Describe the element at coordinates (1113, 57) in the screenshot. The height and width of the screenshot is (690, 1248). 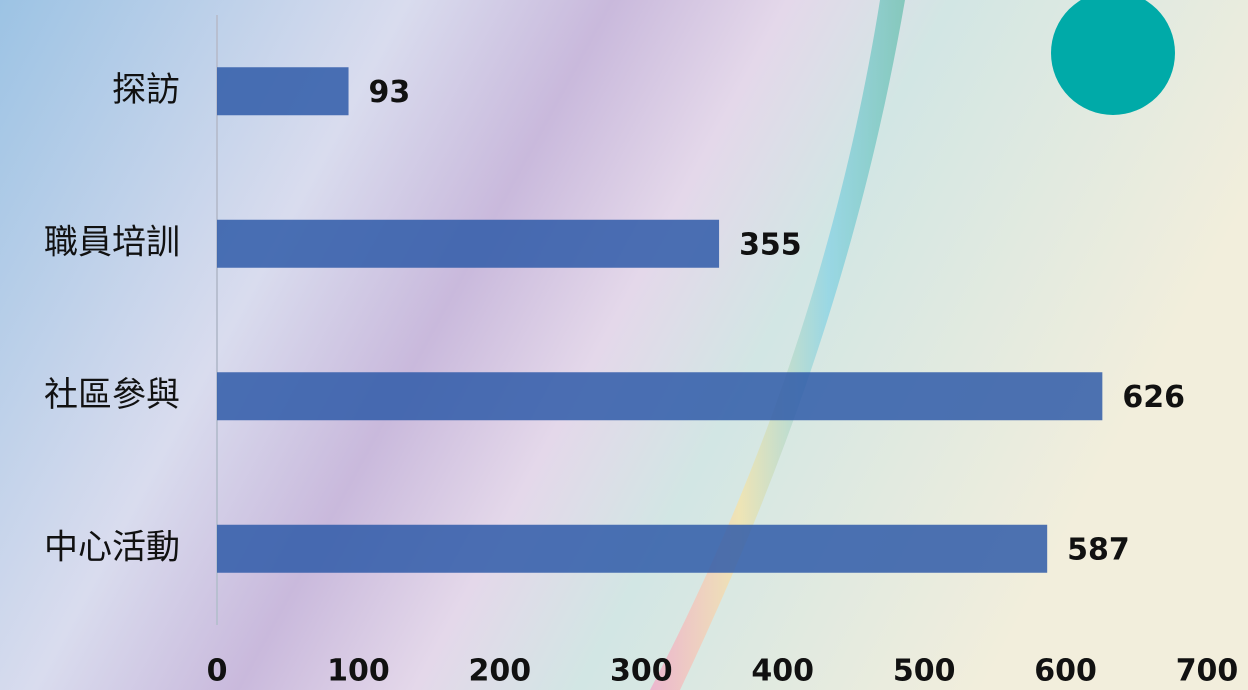
I see `decorative-circle` at that location.